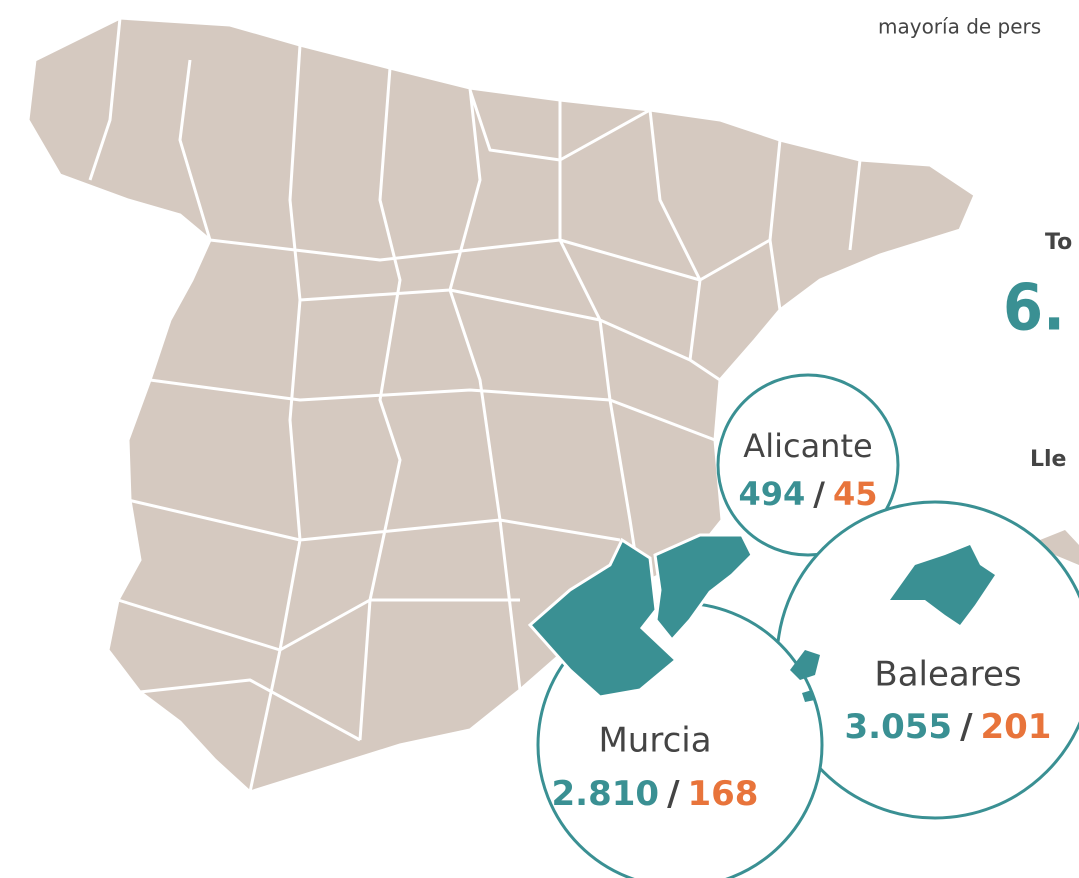  Describe the element at coordinates (761, 617) in the screenshot. I see `highlighted-regions` at that location.